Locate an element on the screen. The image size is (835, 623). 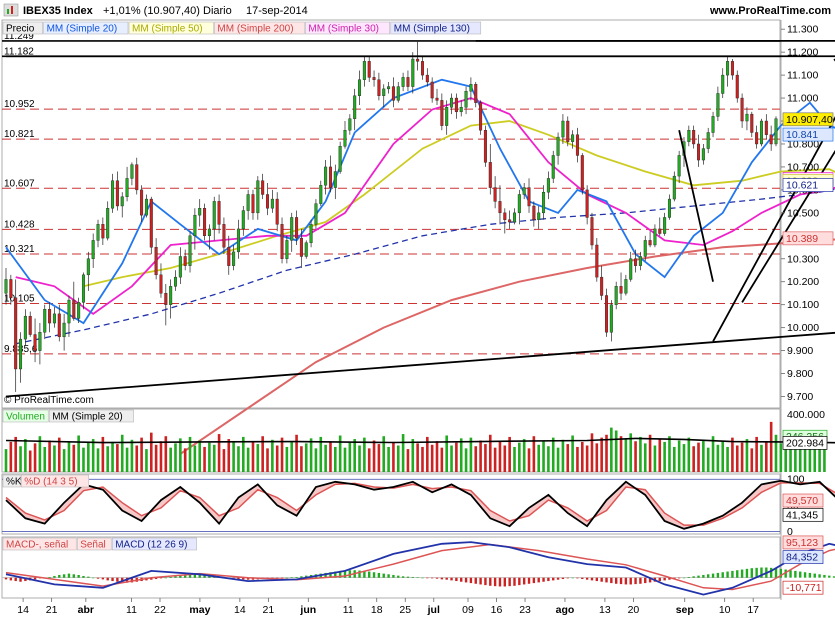
date-label: 17-sep-2014 is located at coordinates (277, 11).